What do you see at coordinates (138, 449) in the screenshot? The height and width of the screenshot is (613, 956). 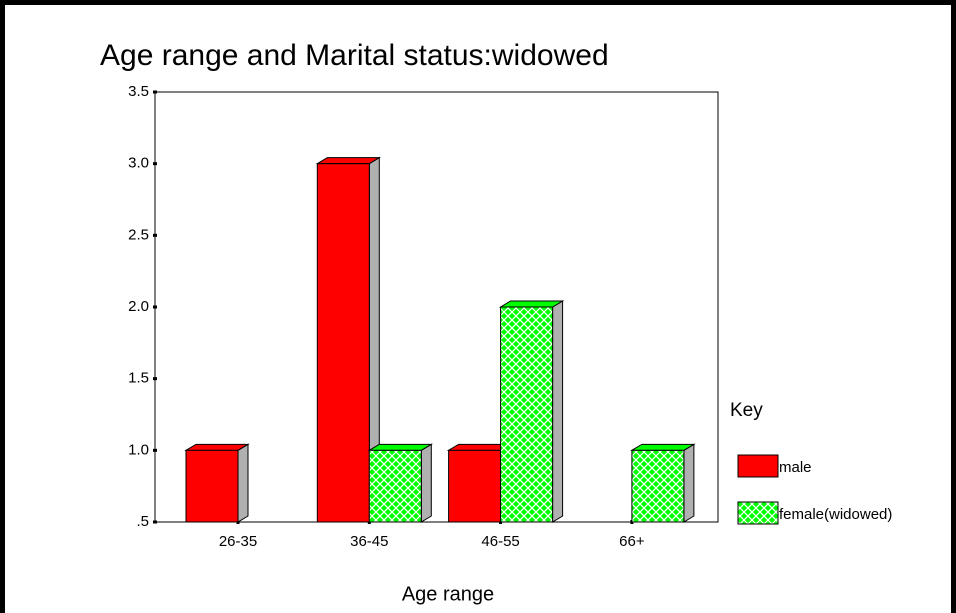 I see `y-tick-label: 1.0` at bounding box center [138, 449].